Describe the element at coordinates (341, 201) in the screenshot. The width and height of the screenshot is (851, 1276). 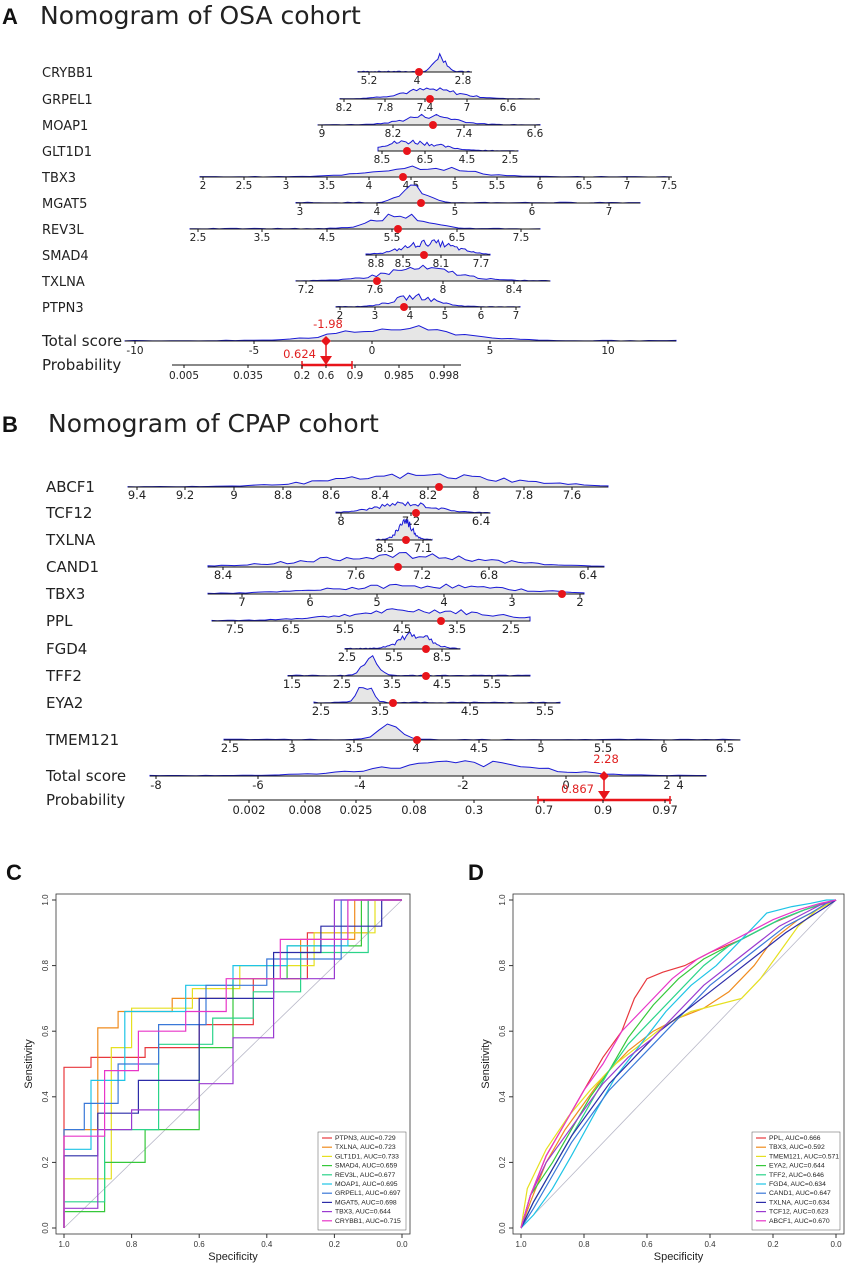
I see `nomogram-row-mgat5: MGAT5 3 4 5 6 7` at that location.